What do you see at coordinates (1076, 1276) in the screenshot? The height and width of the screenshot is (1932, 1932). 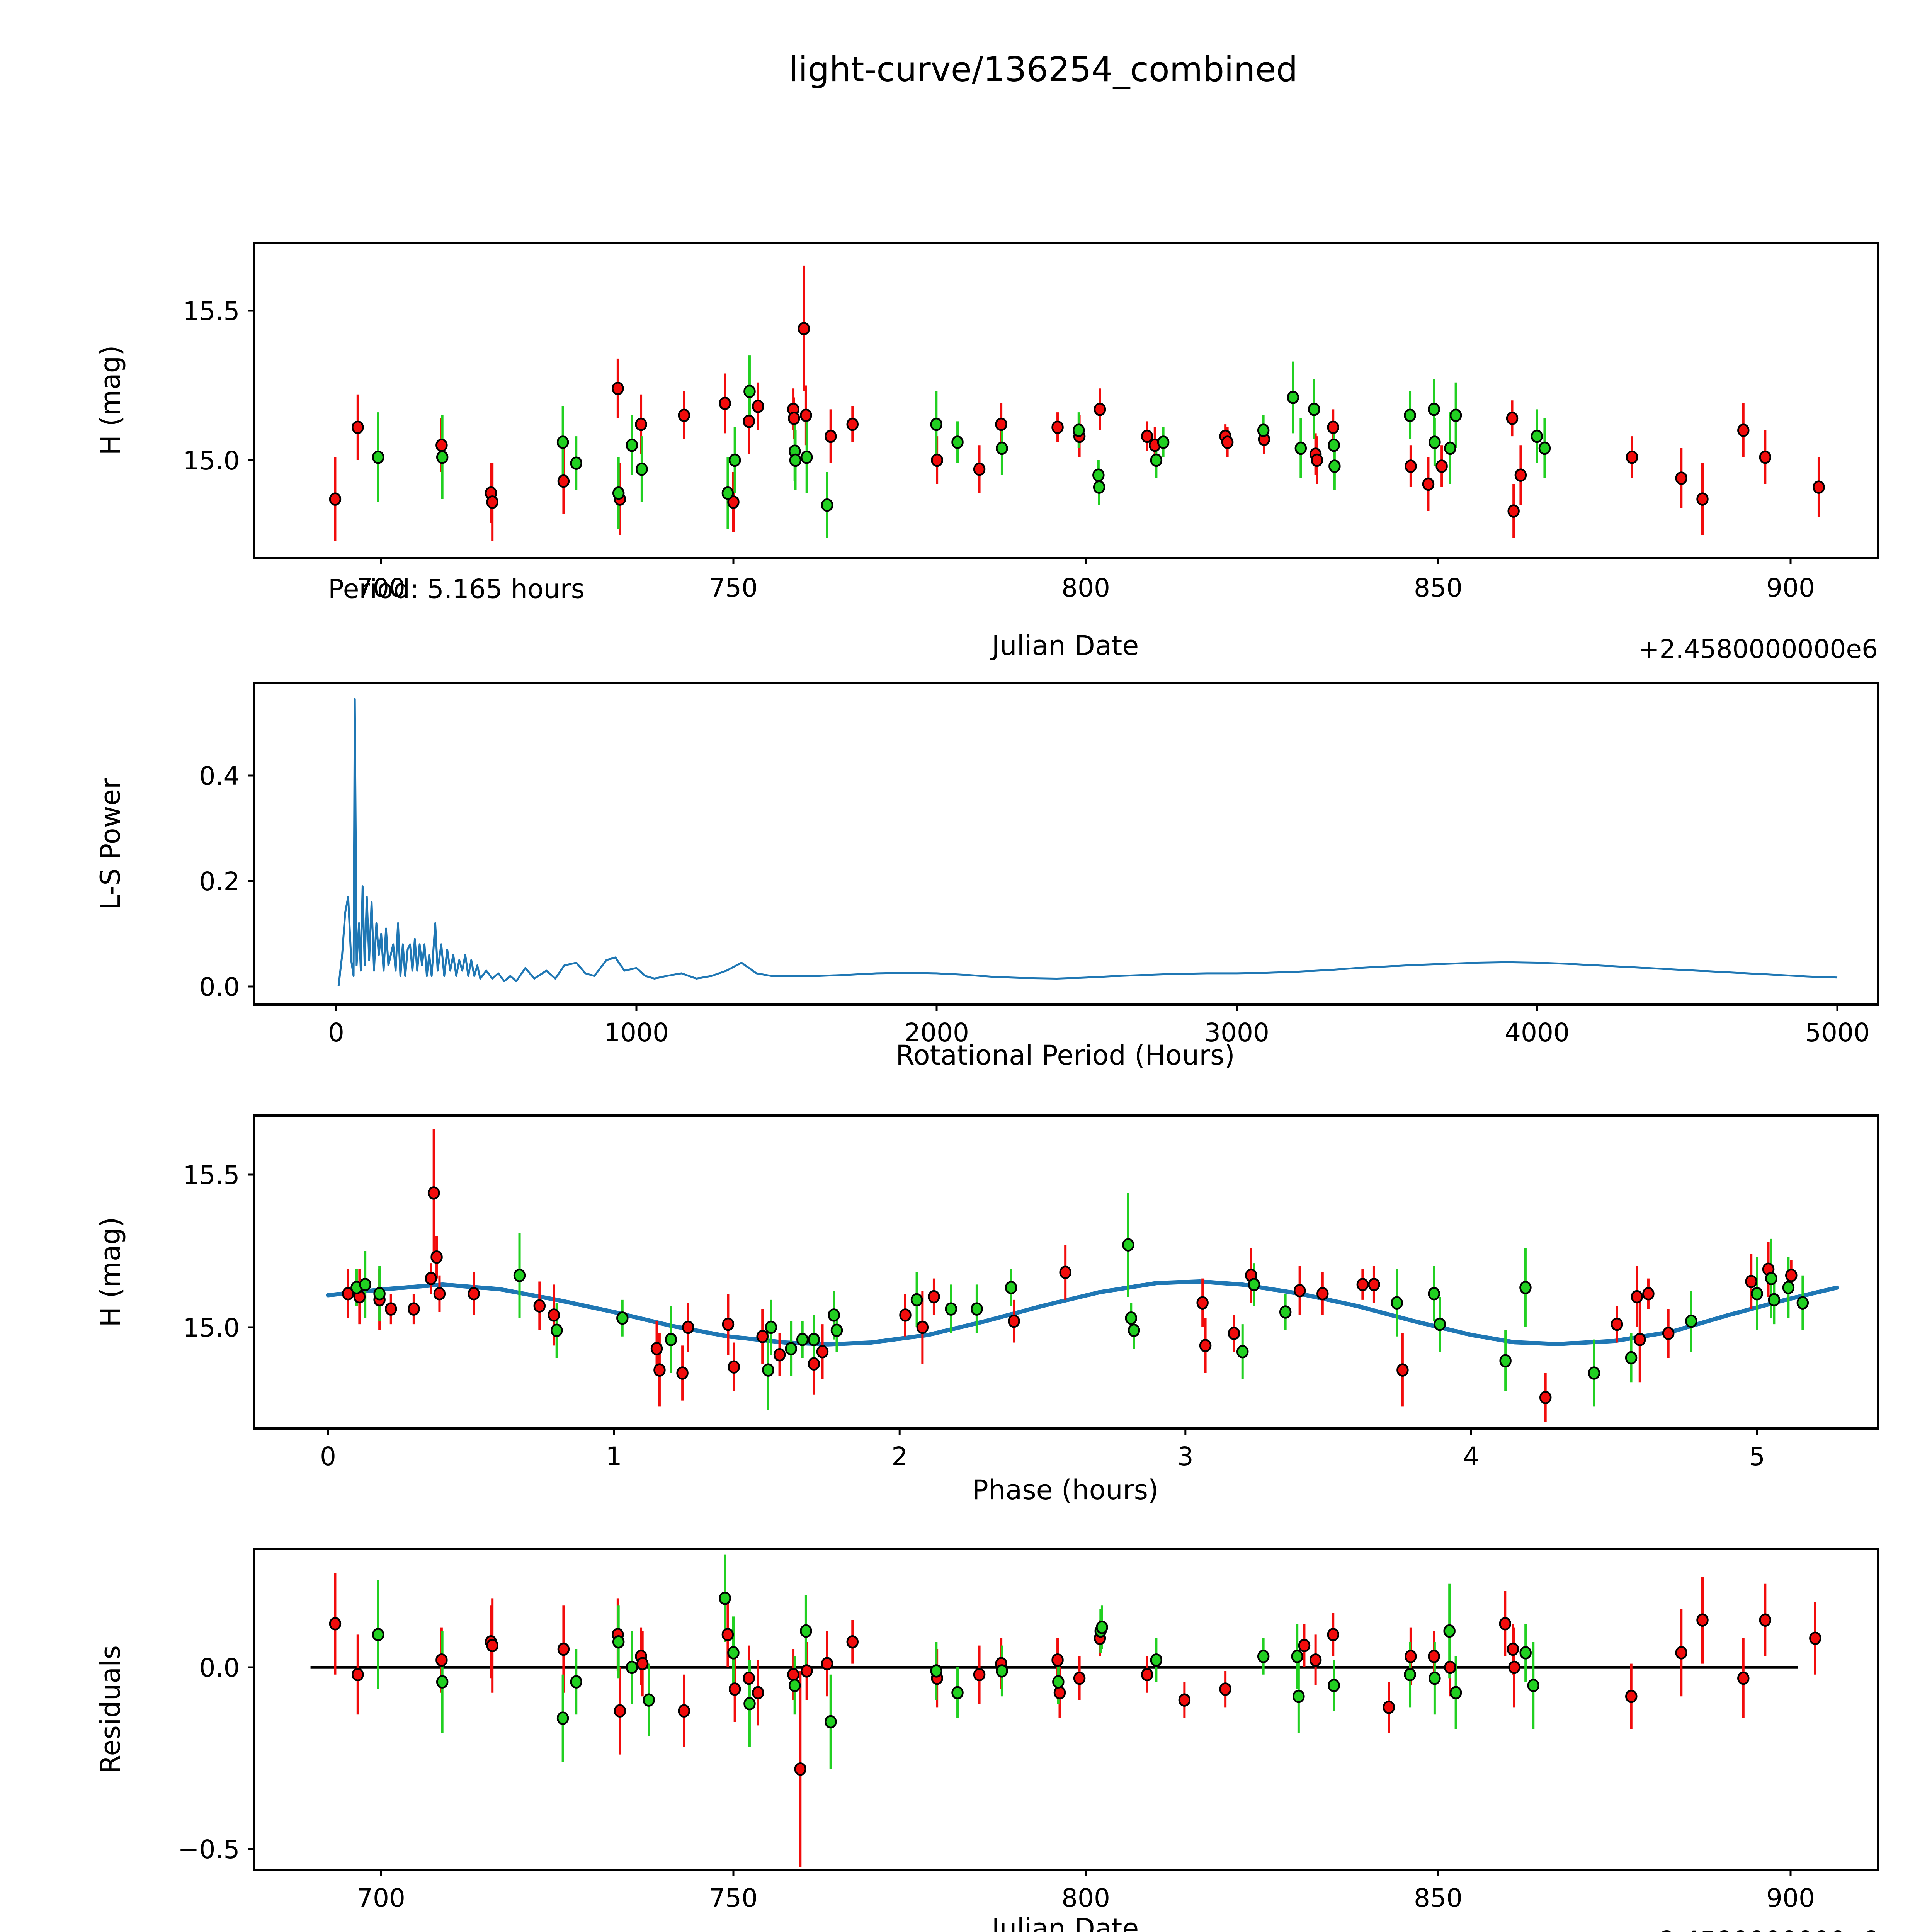 I see `error-bars` at bounding box center [1076, 1276].